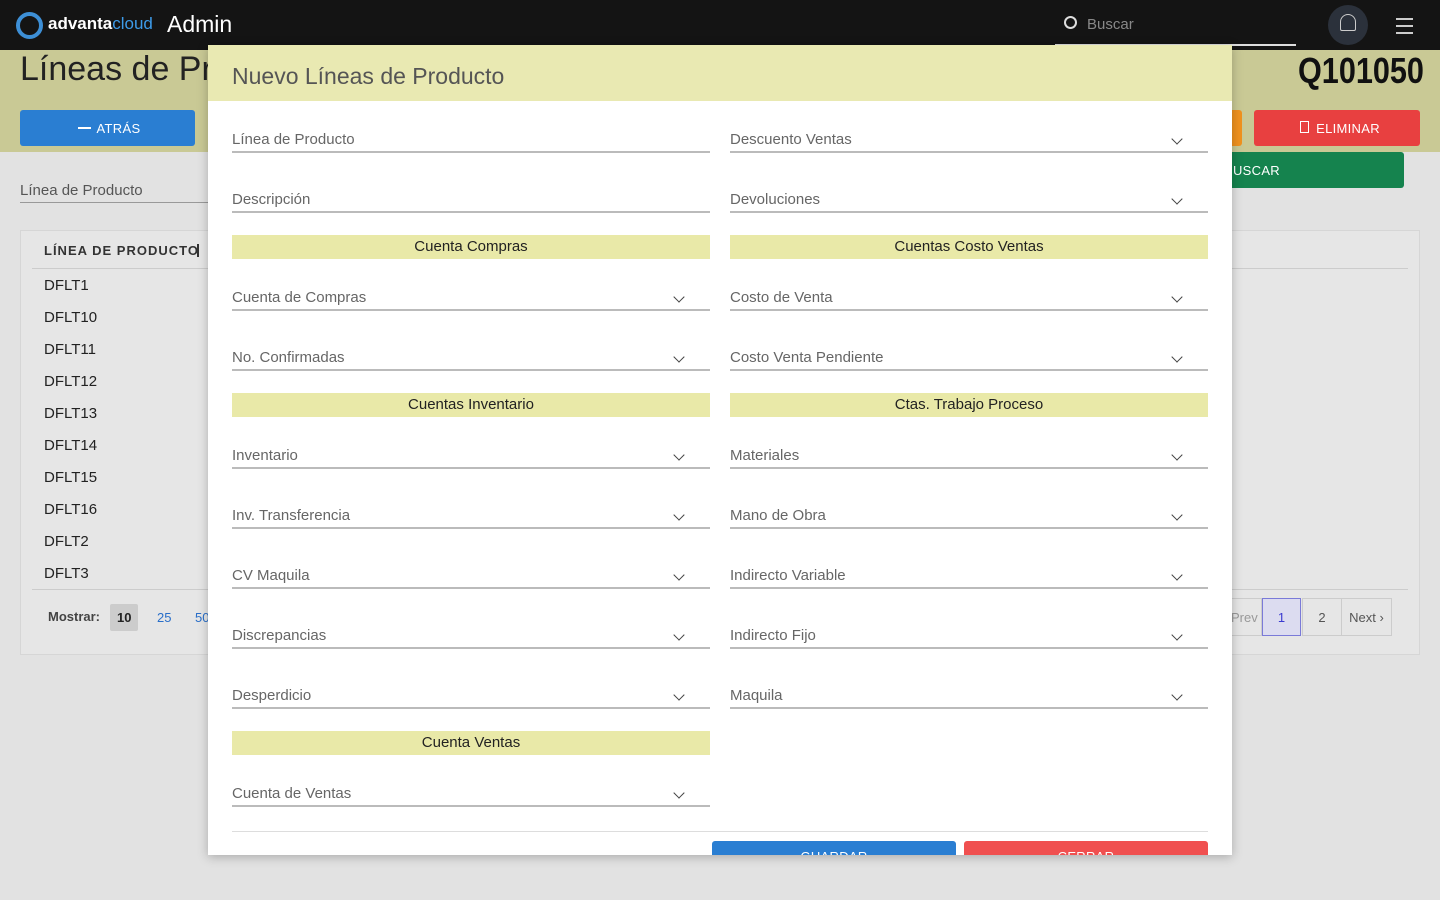  What do you see at coordinates (164, 617) in the screenshot?
I see `page-size: 25` at bounding box center [164, 617].